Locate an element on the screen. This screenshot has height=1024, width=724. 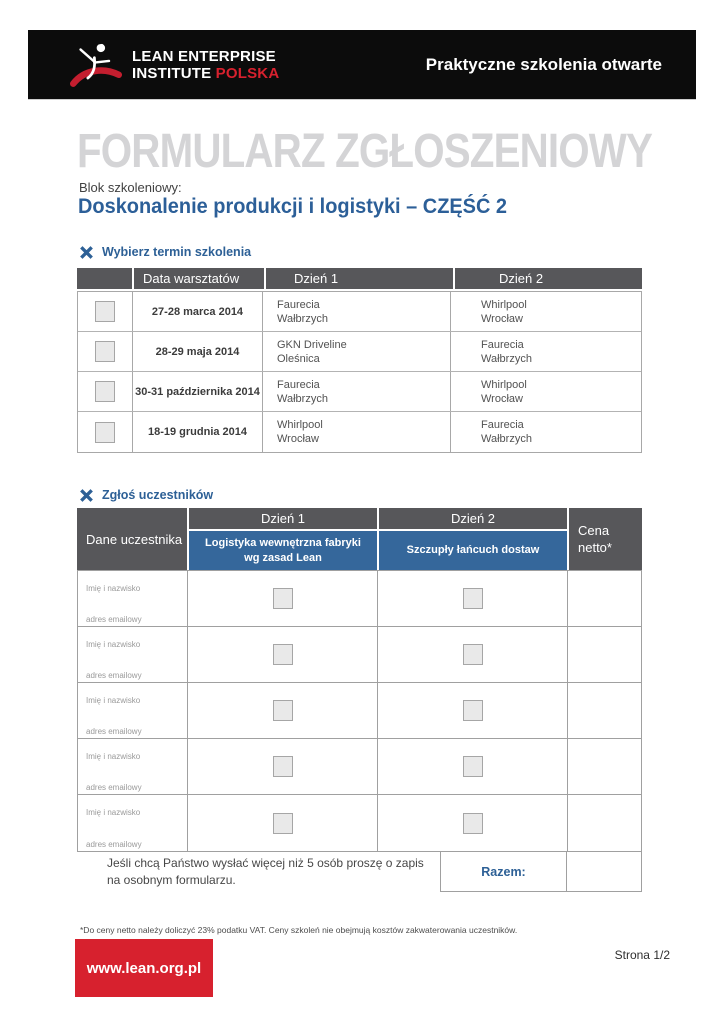
participants-day2-course: Szczupły łańcuch dostaw is located at coordinates (473, 550).